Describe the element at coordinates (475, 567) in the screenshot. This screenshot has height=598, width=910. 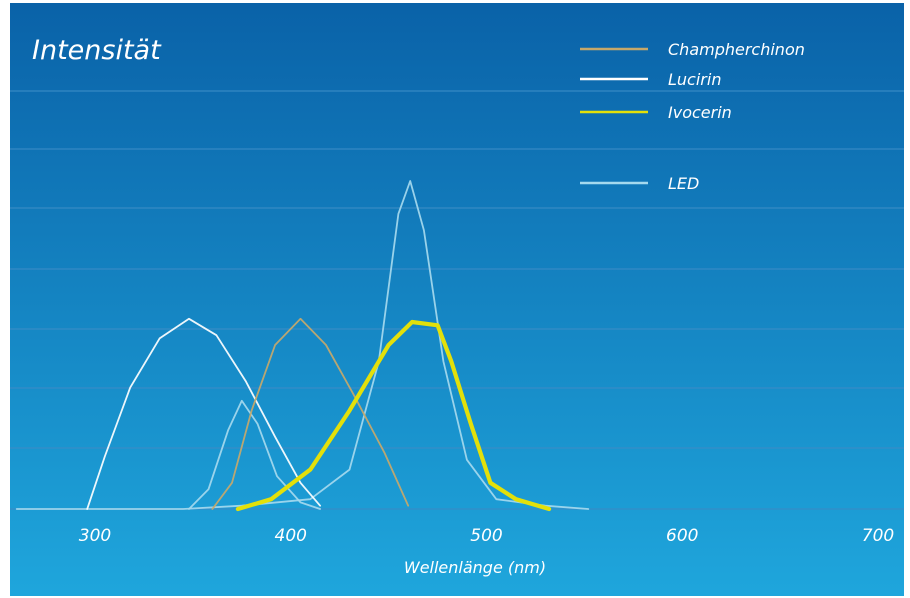
I see `x-axis-label: Wellenlänge (nm)` at that location.